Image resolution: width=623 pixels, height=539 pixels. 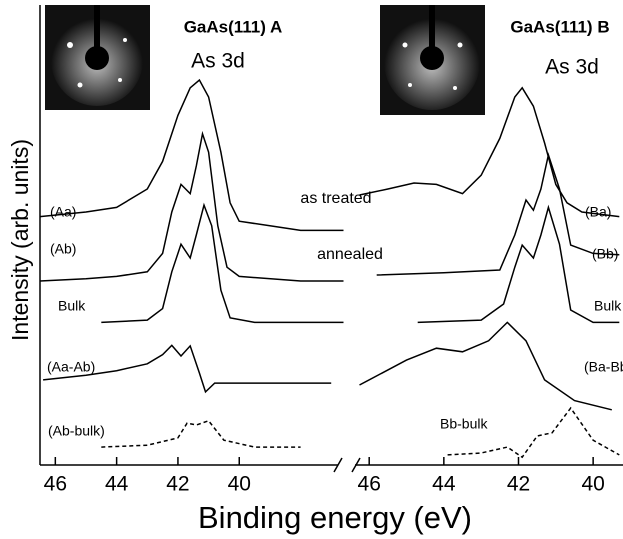 I want to click on series-label: (Ba), so click(x=598, y=212).